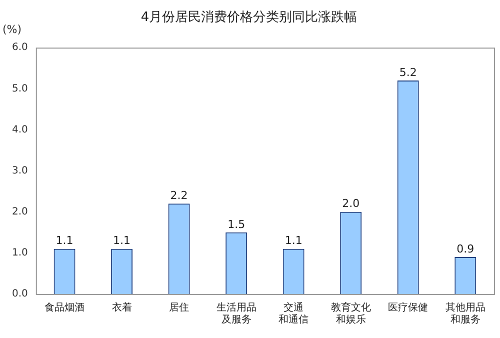 The image size is (500, 338). Describe the element at coordinates (179, 195) in the screenshot. I see `data-label: 2.2` at that location.